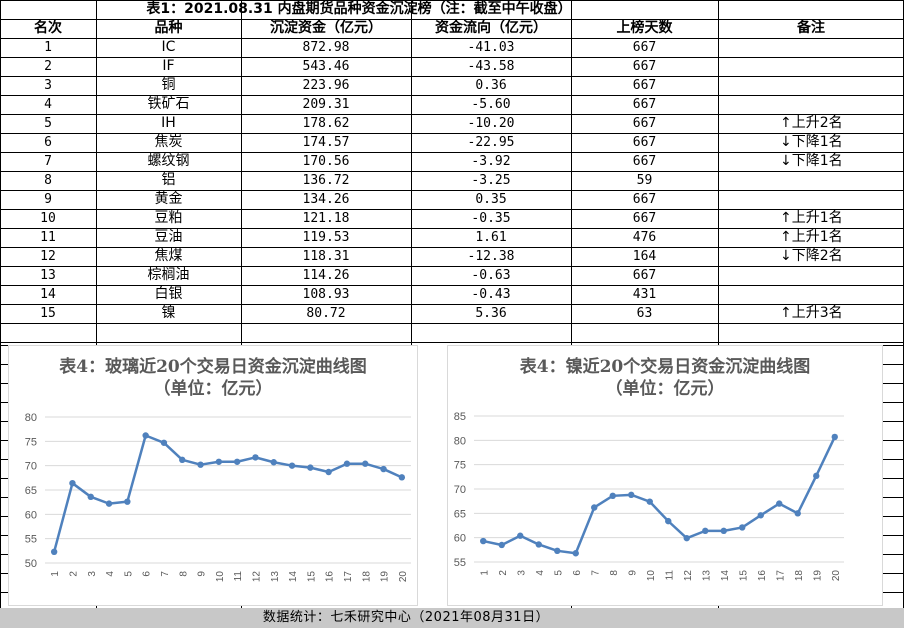 The image size is (904, 628). I want to click on name-cell: 黄金, so click(168, 199).